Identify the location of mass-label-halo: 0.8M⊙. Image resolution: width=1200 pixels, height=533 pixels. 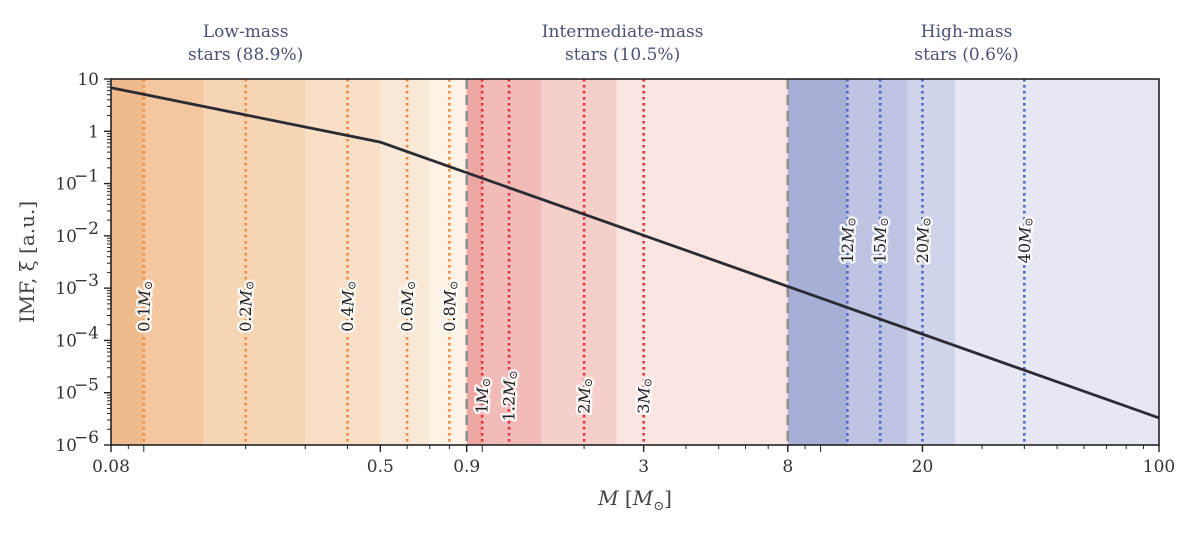
(450, 306).